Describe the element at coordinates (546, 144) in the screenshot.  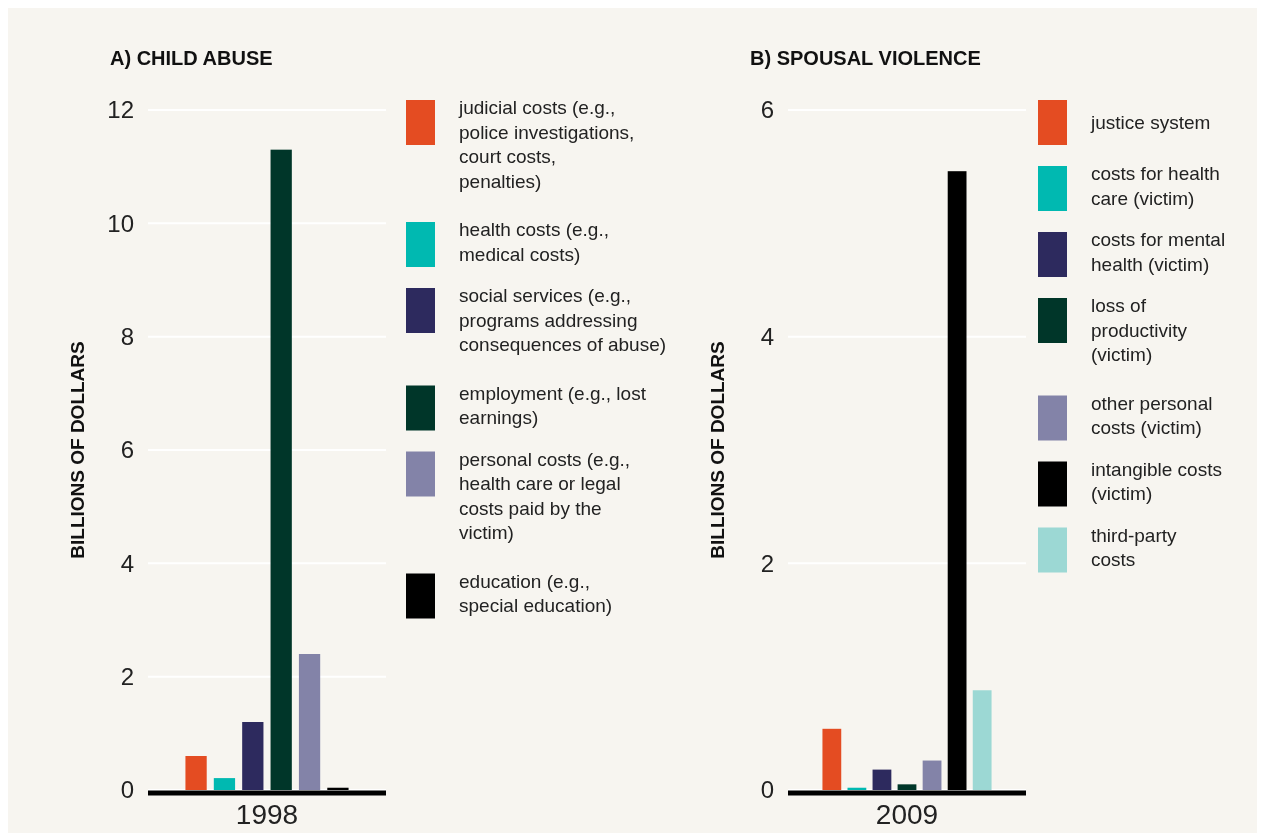
I see `legend-label: judicial costs (e.g., police investigations, court costs, penalties)` at that location.